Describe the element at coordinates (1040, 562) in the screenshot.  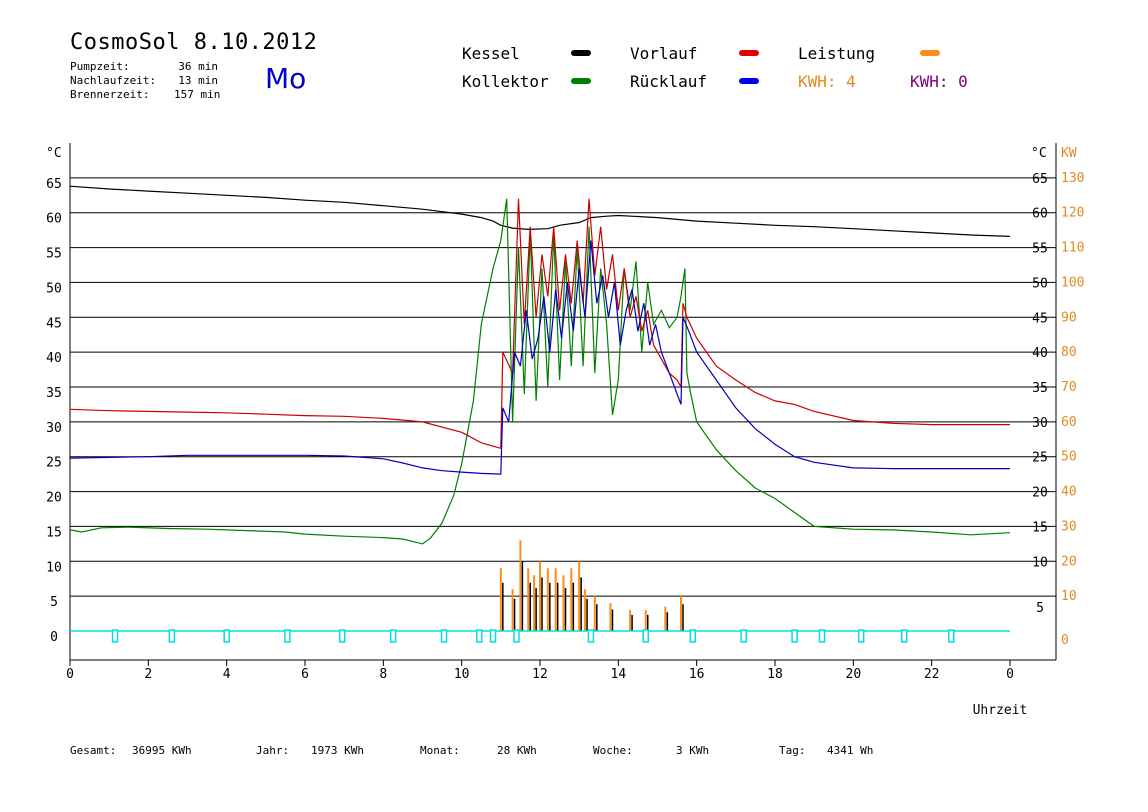
I see `y-tick-label-right: 10` at that location.